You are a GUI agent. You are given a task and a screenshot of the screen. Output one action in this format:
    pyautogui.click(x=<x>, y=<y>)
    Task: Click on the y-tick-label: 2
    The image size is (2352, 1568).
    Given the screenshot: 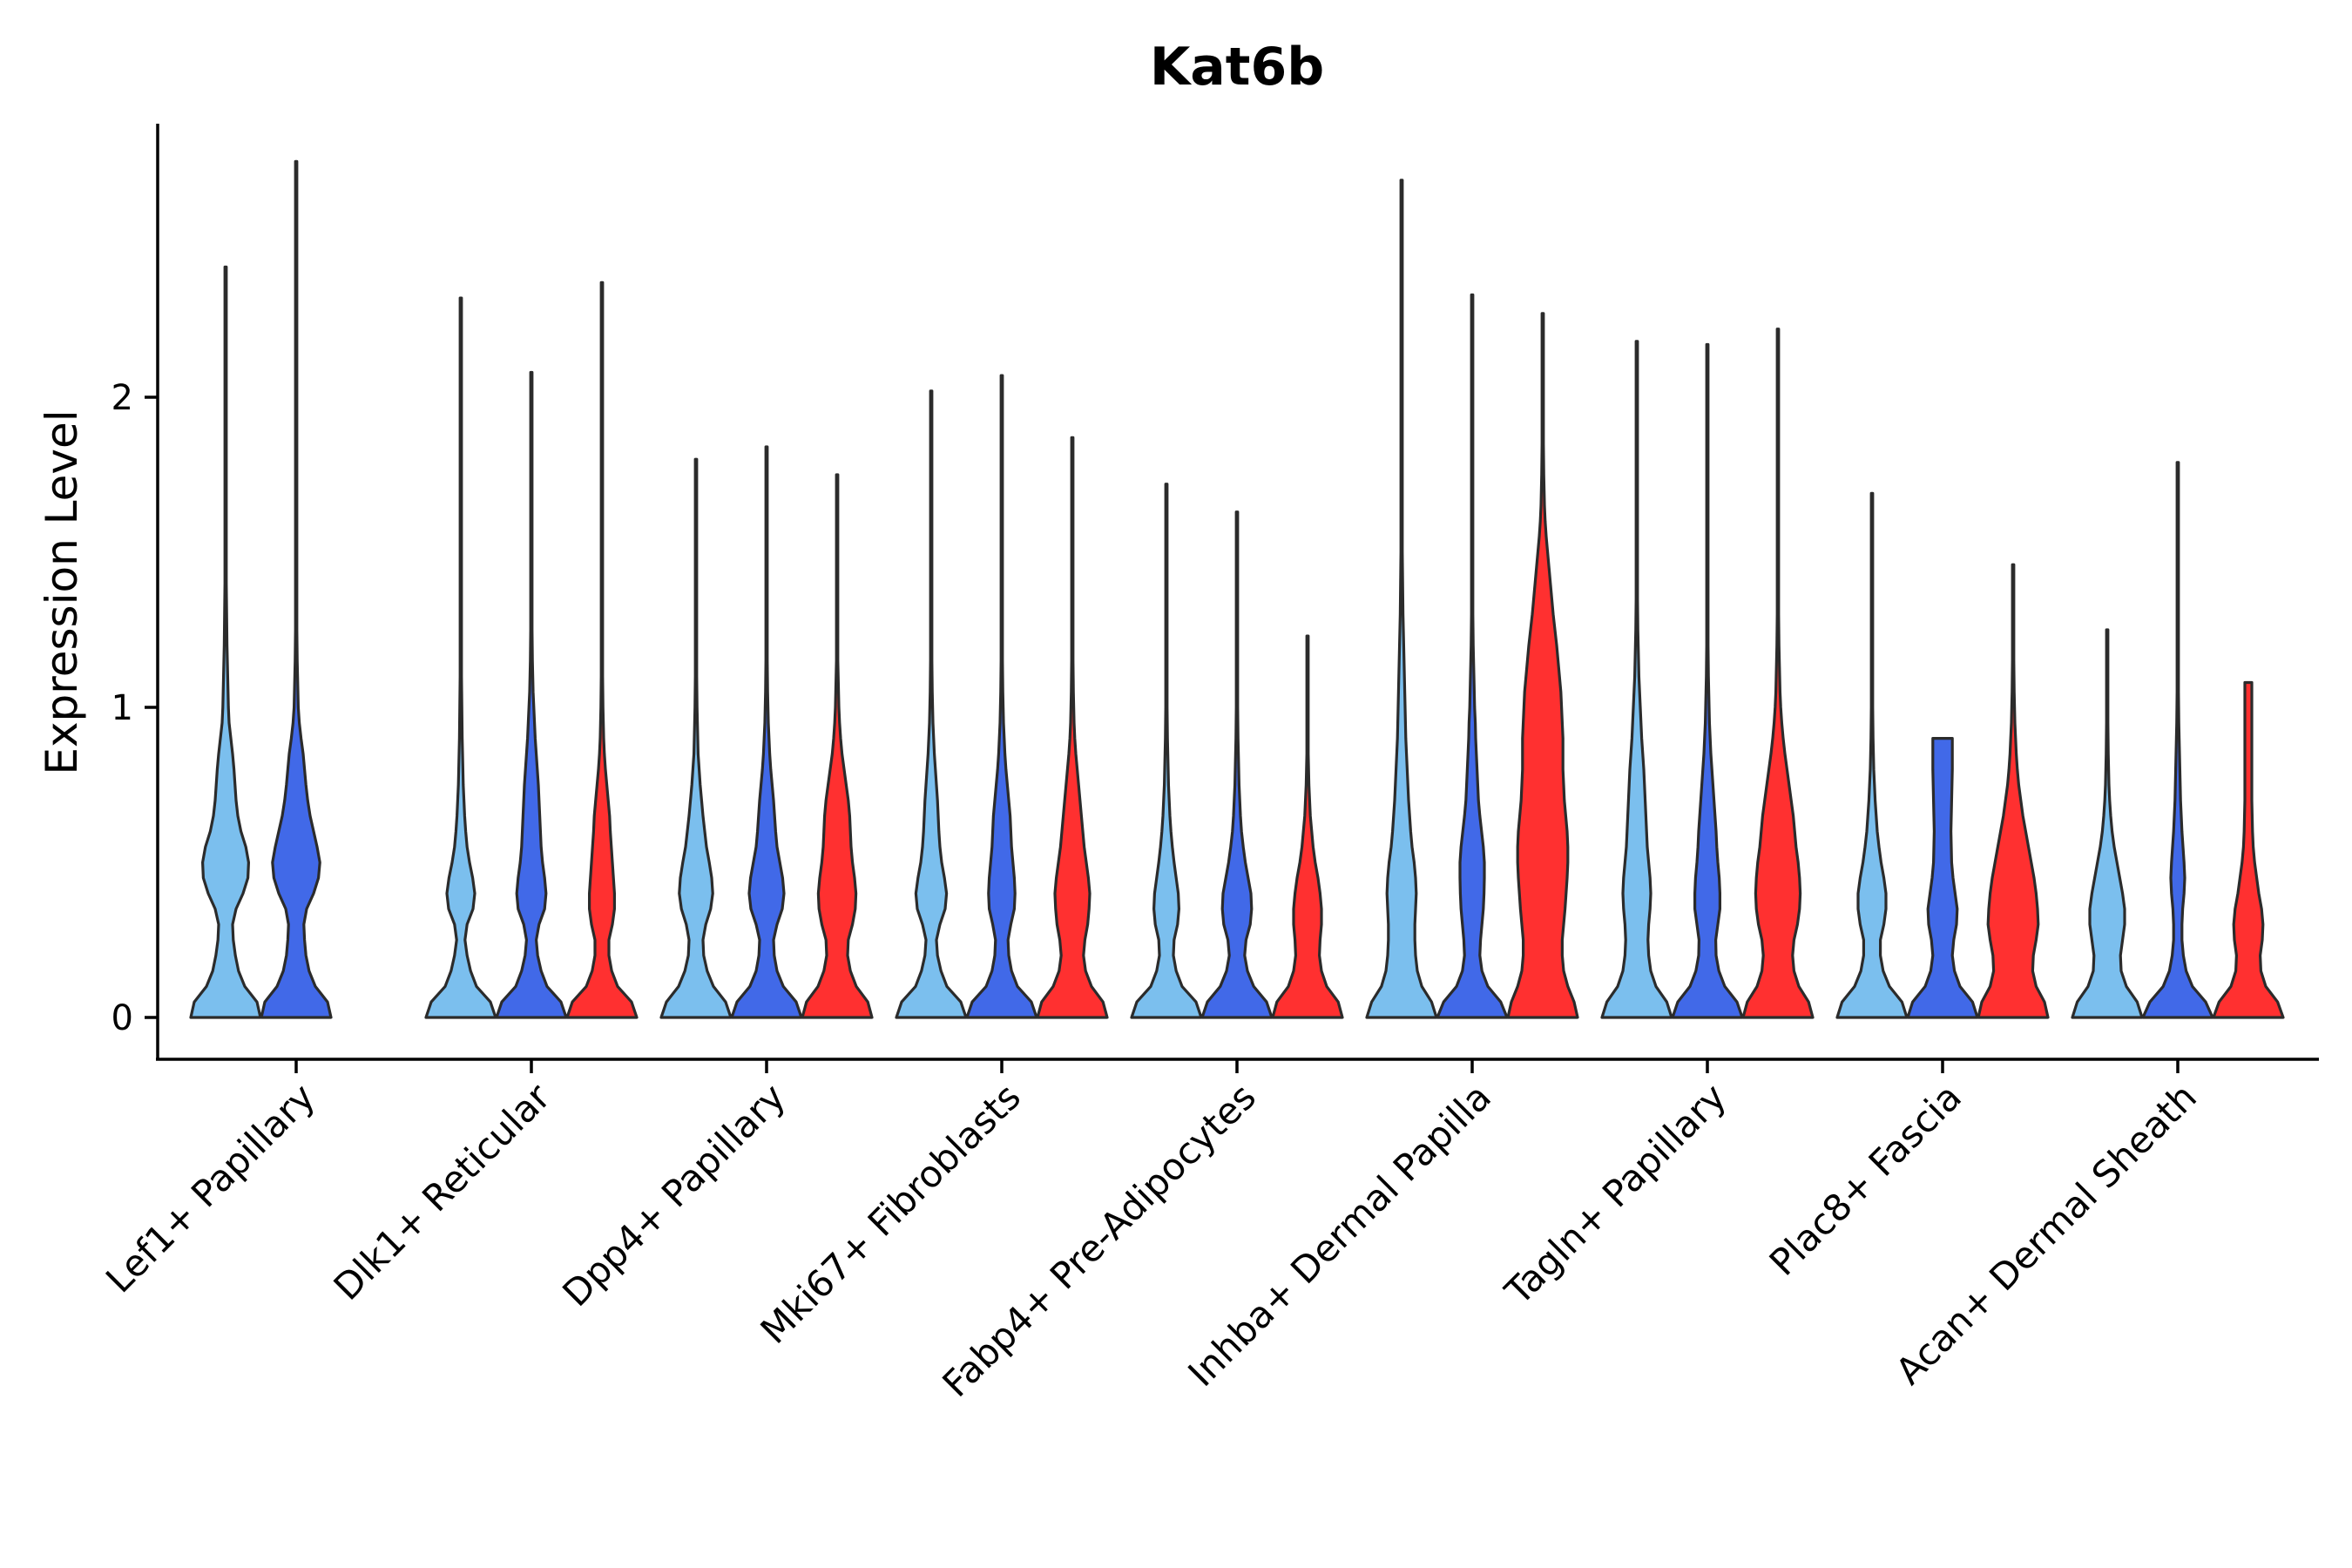 What is the action you would take?
    pyautogui.click(x=122, y=398)
    